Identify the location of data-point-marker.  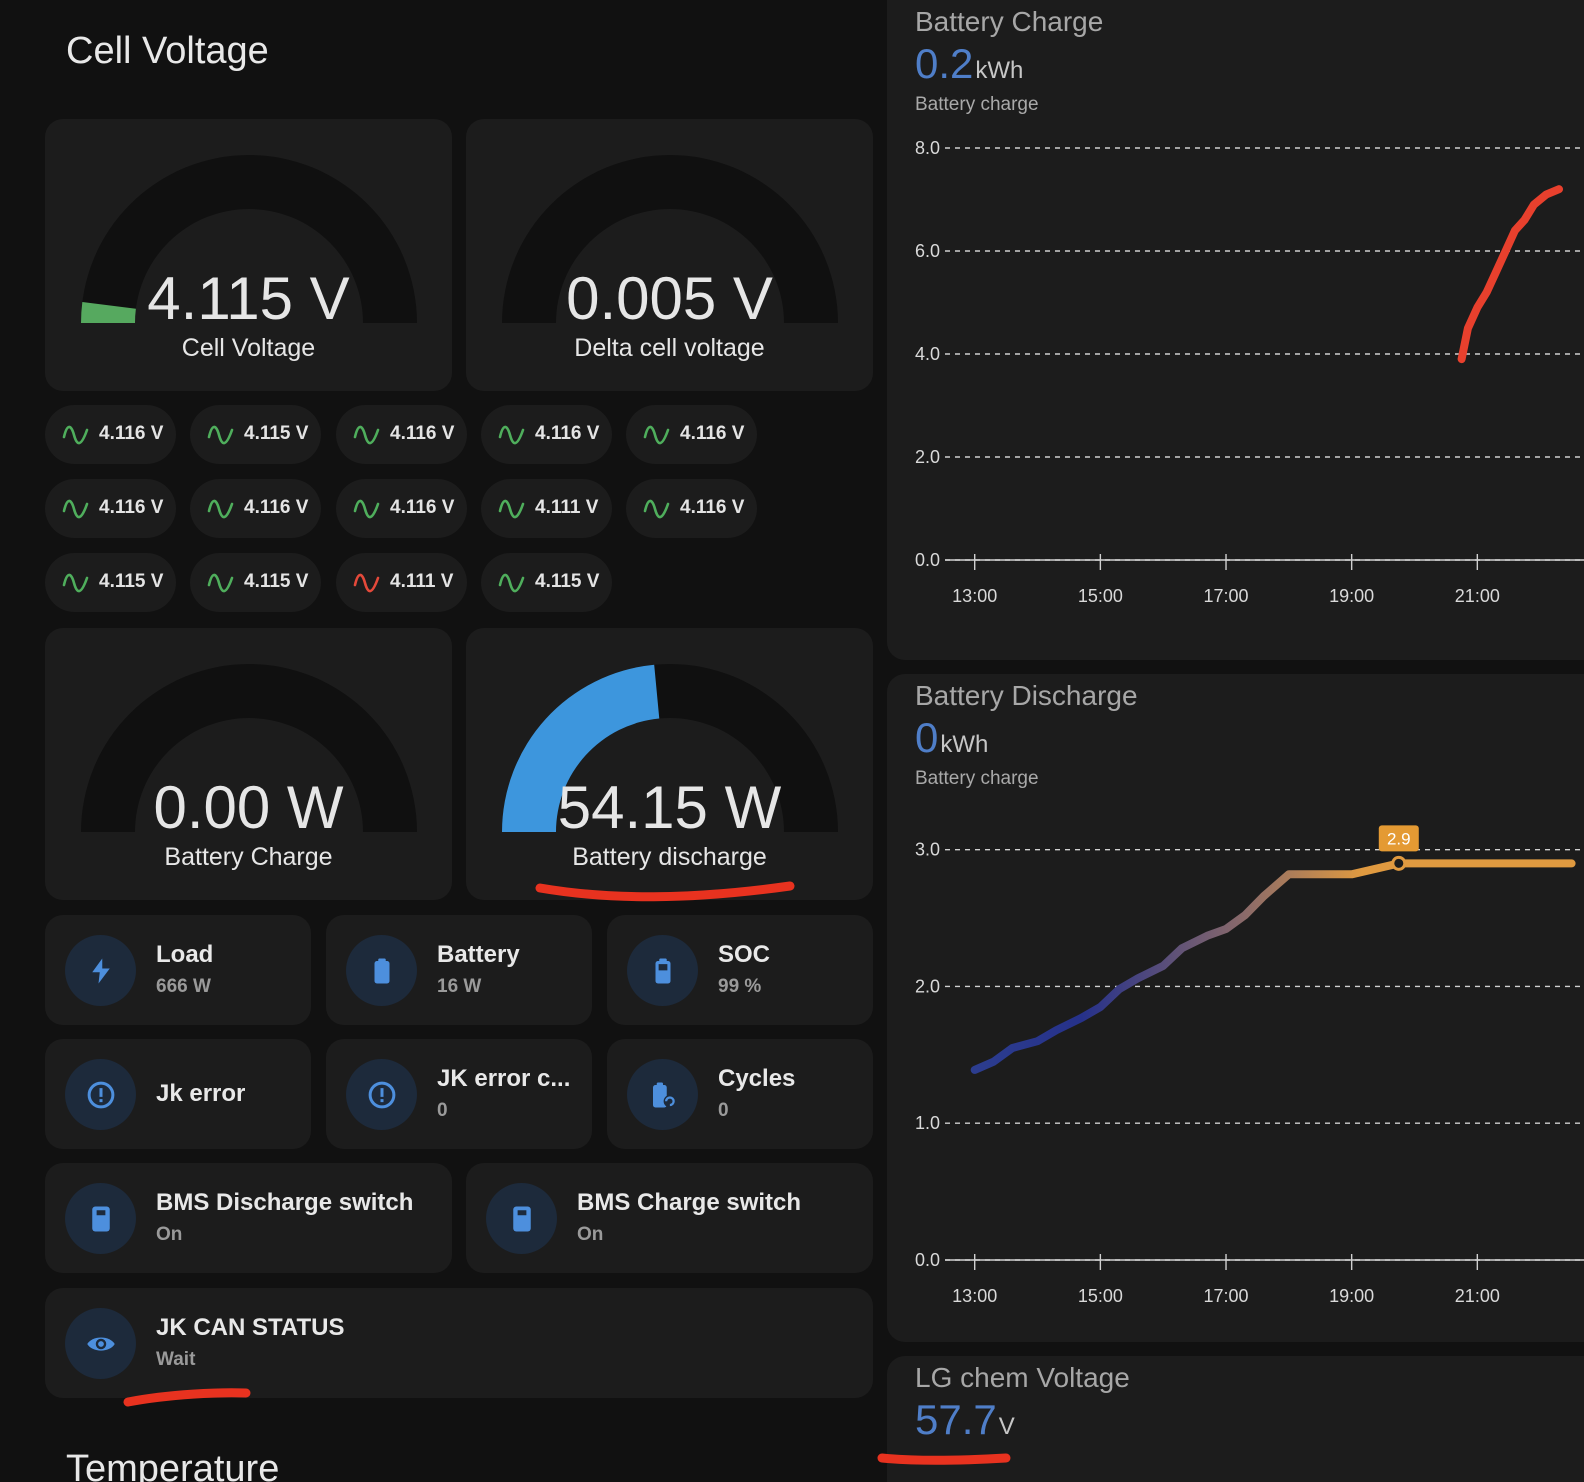
(1399, 863).